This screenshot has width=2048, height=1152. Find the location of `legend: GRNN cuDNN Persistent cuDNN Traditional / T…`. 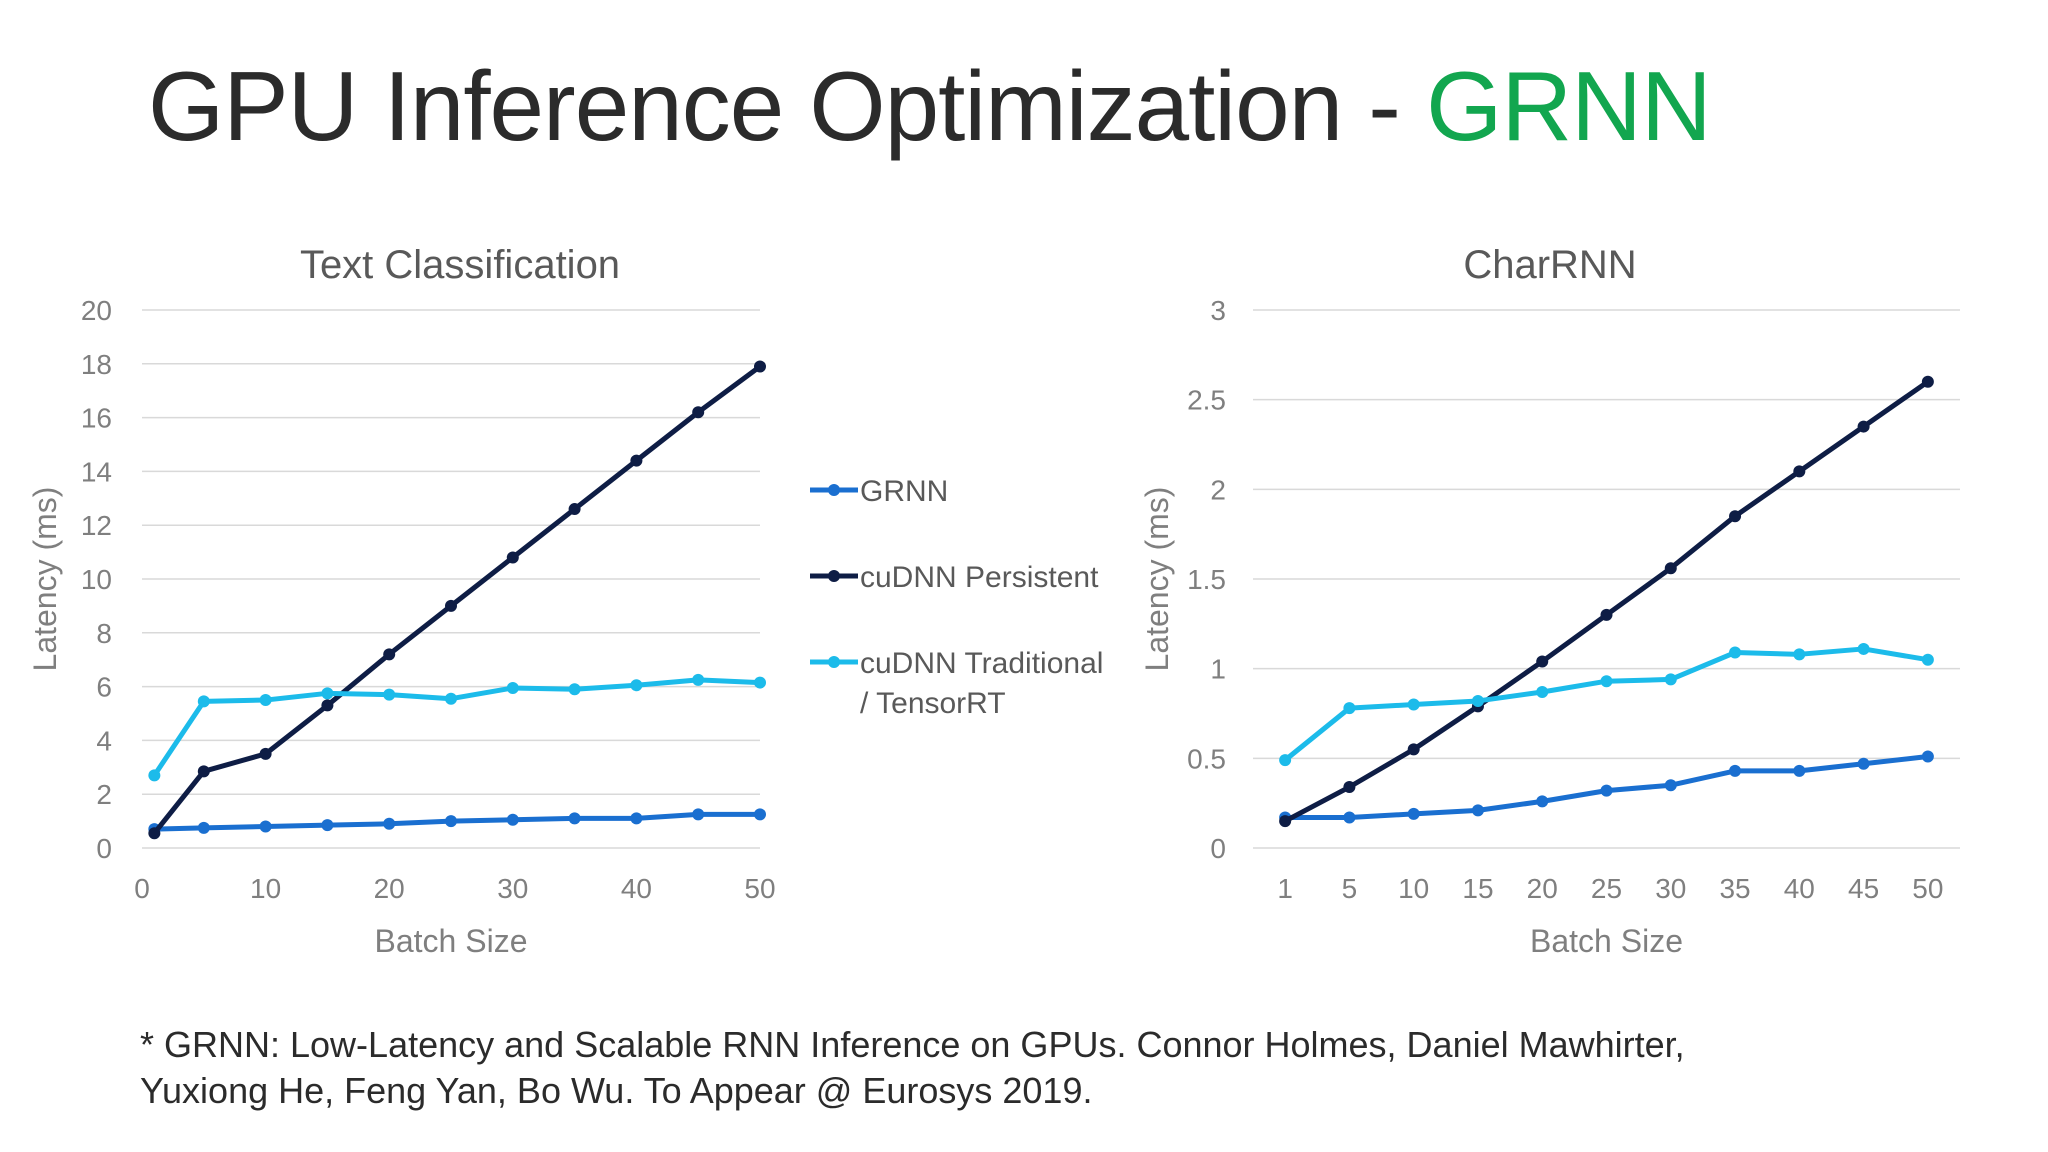

legend: GRNN cuDNN Persistent cuDNN Traditional / T… is located at coordinates (956, 597).